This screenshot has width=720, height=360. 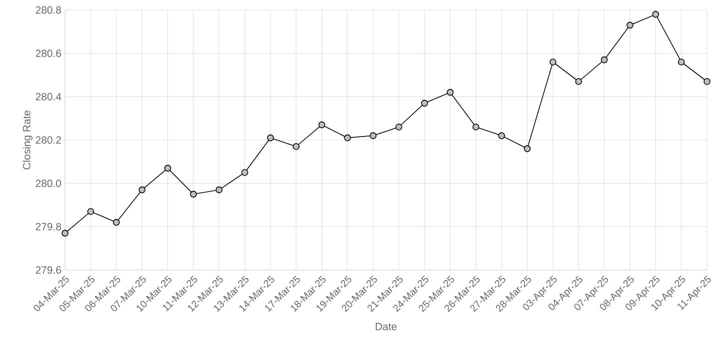 I want to click on y-tick-label: 280.8, so click(x=49, y=10).